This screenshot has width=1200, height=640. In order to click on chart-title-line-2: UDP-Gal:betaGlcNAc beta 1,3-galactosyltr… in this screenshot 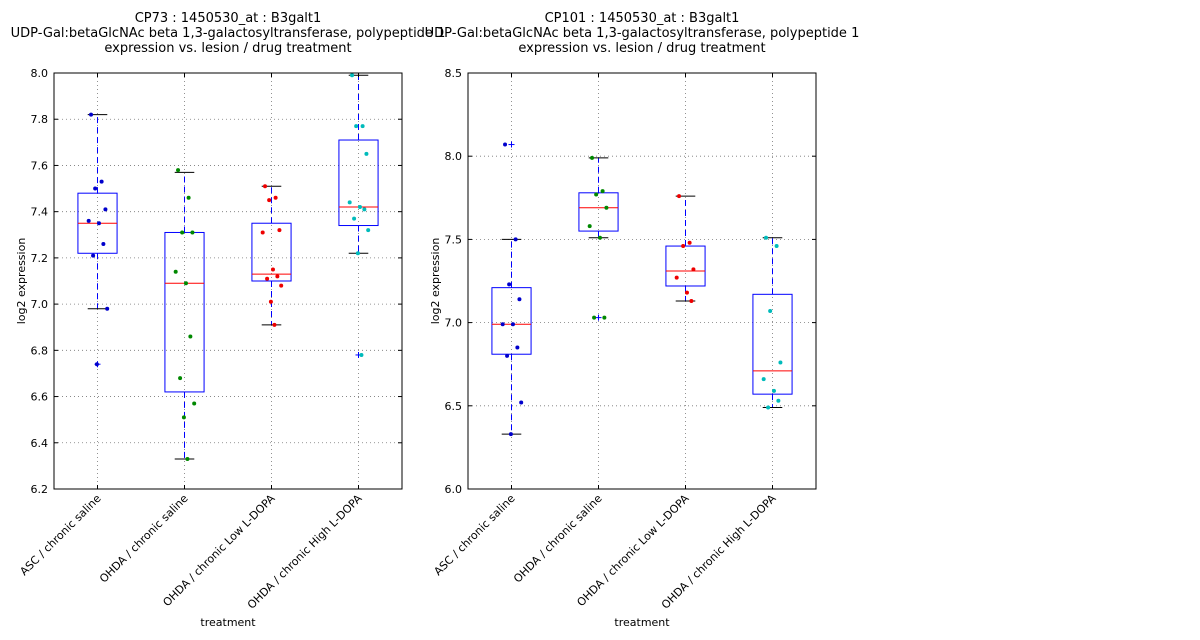, I will do `click(228, 33)`.